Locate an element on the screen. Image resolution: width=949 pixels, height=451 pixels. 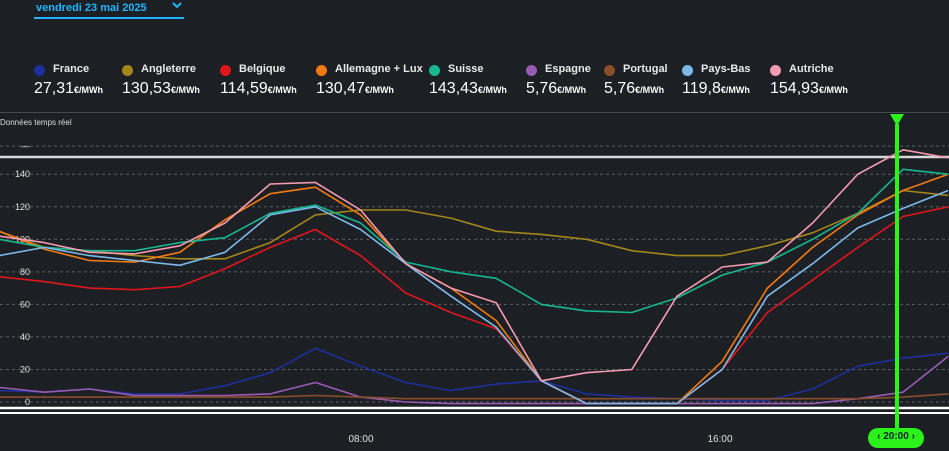
realtime-label: Données temps réel is located at coordinates (36, 122).